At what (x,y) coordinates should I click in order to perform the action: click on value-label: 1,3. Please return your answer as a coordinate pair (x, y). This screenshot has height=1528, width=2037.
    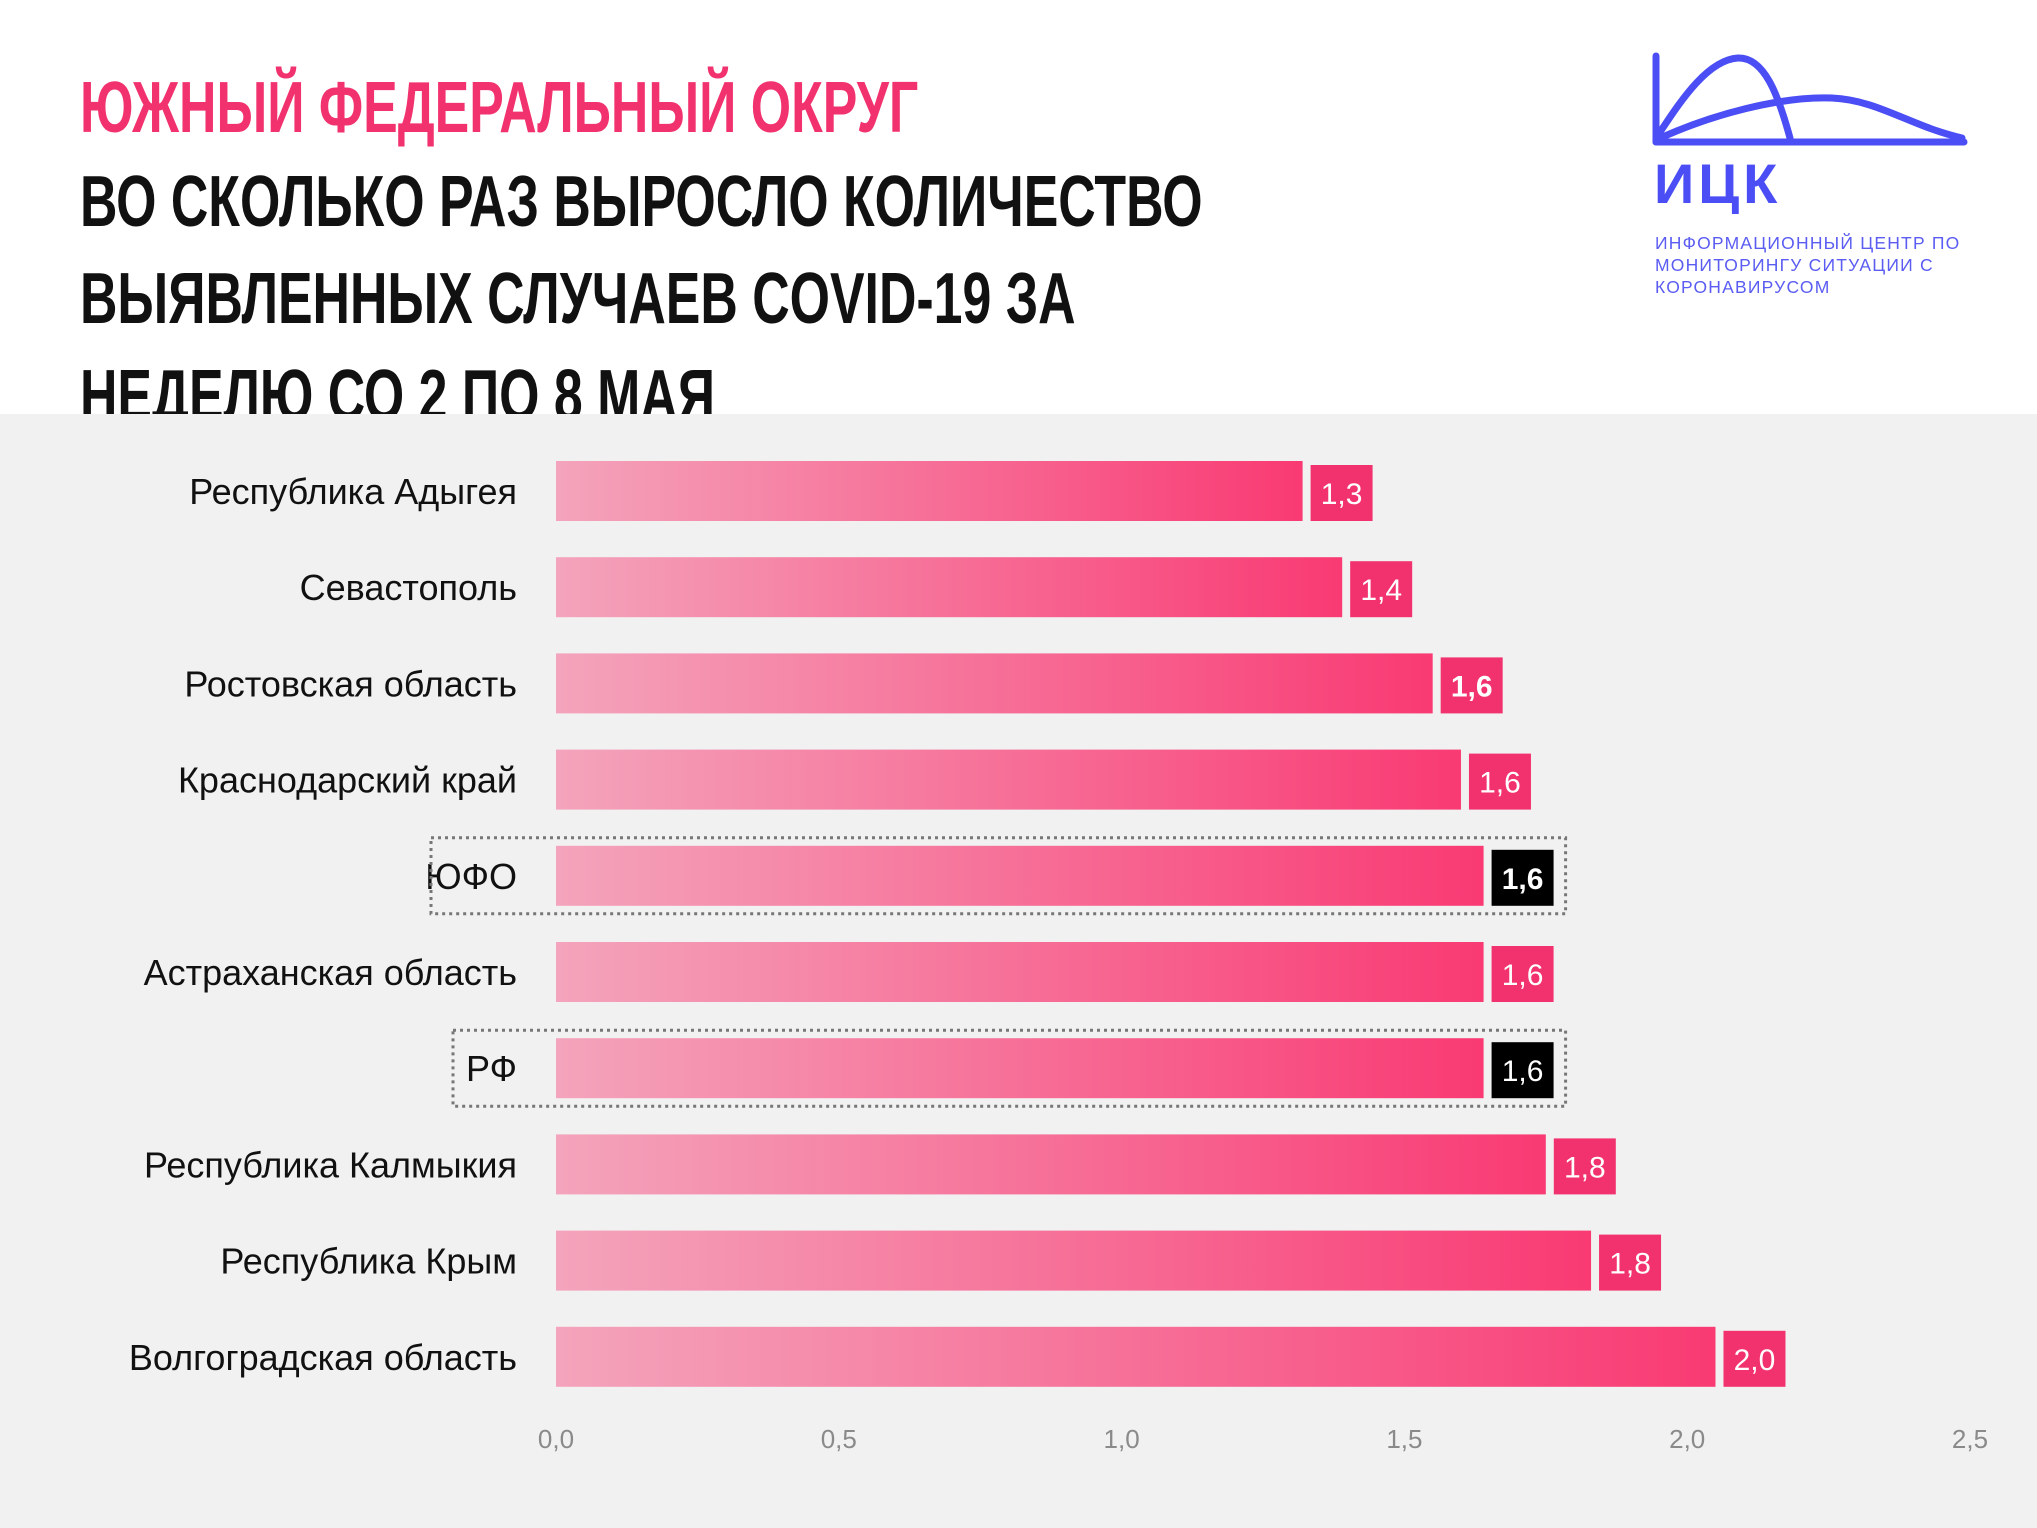
    Looking at the image, I should click on (1342, 494).